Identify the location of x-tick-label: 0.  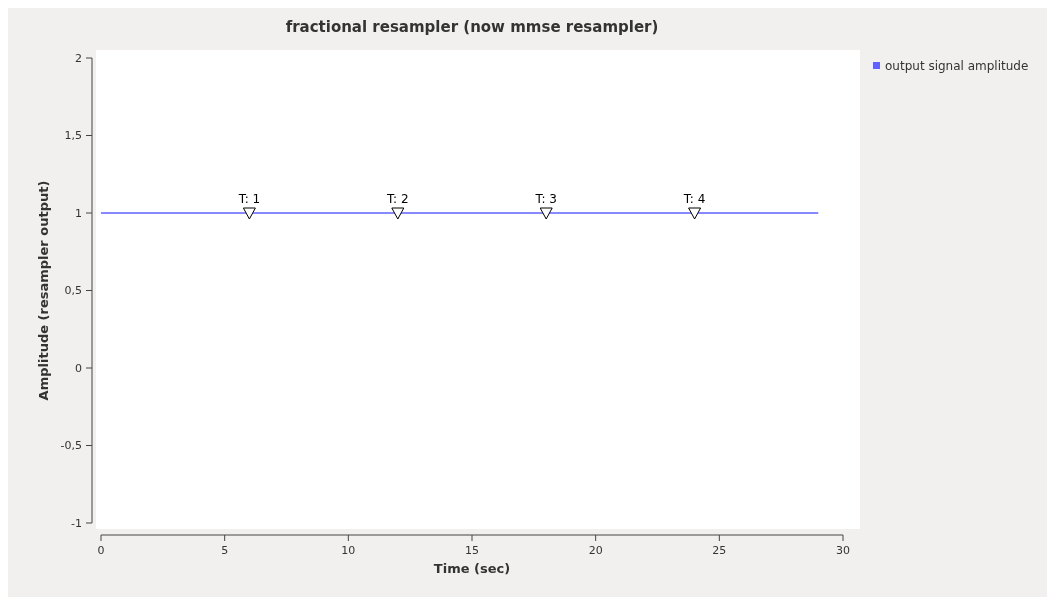
(101, 550).